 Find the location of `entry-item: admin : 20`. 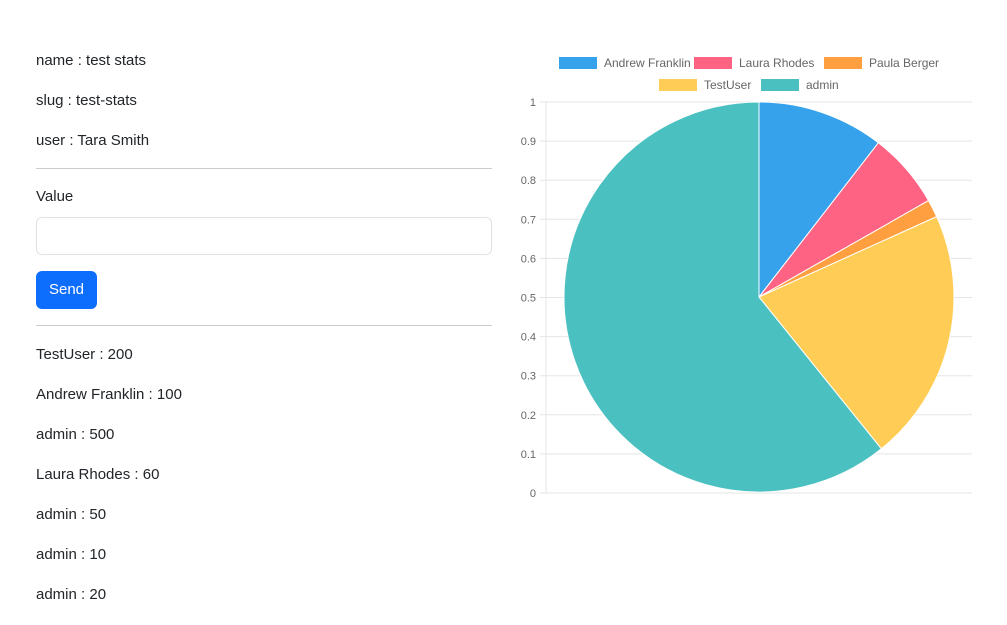

entry-item: admin : 20 is located at coordinates (71, 594).